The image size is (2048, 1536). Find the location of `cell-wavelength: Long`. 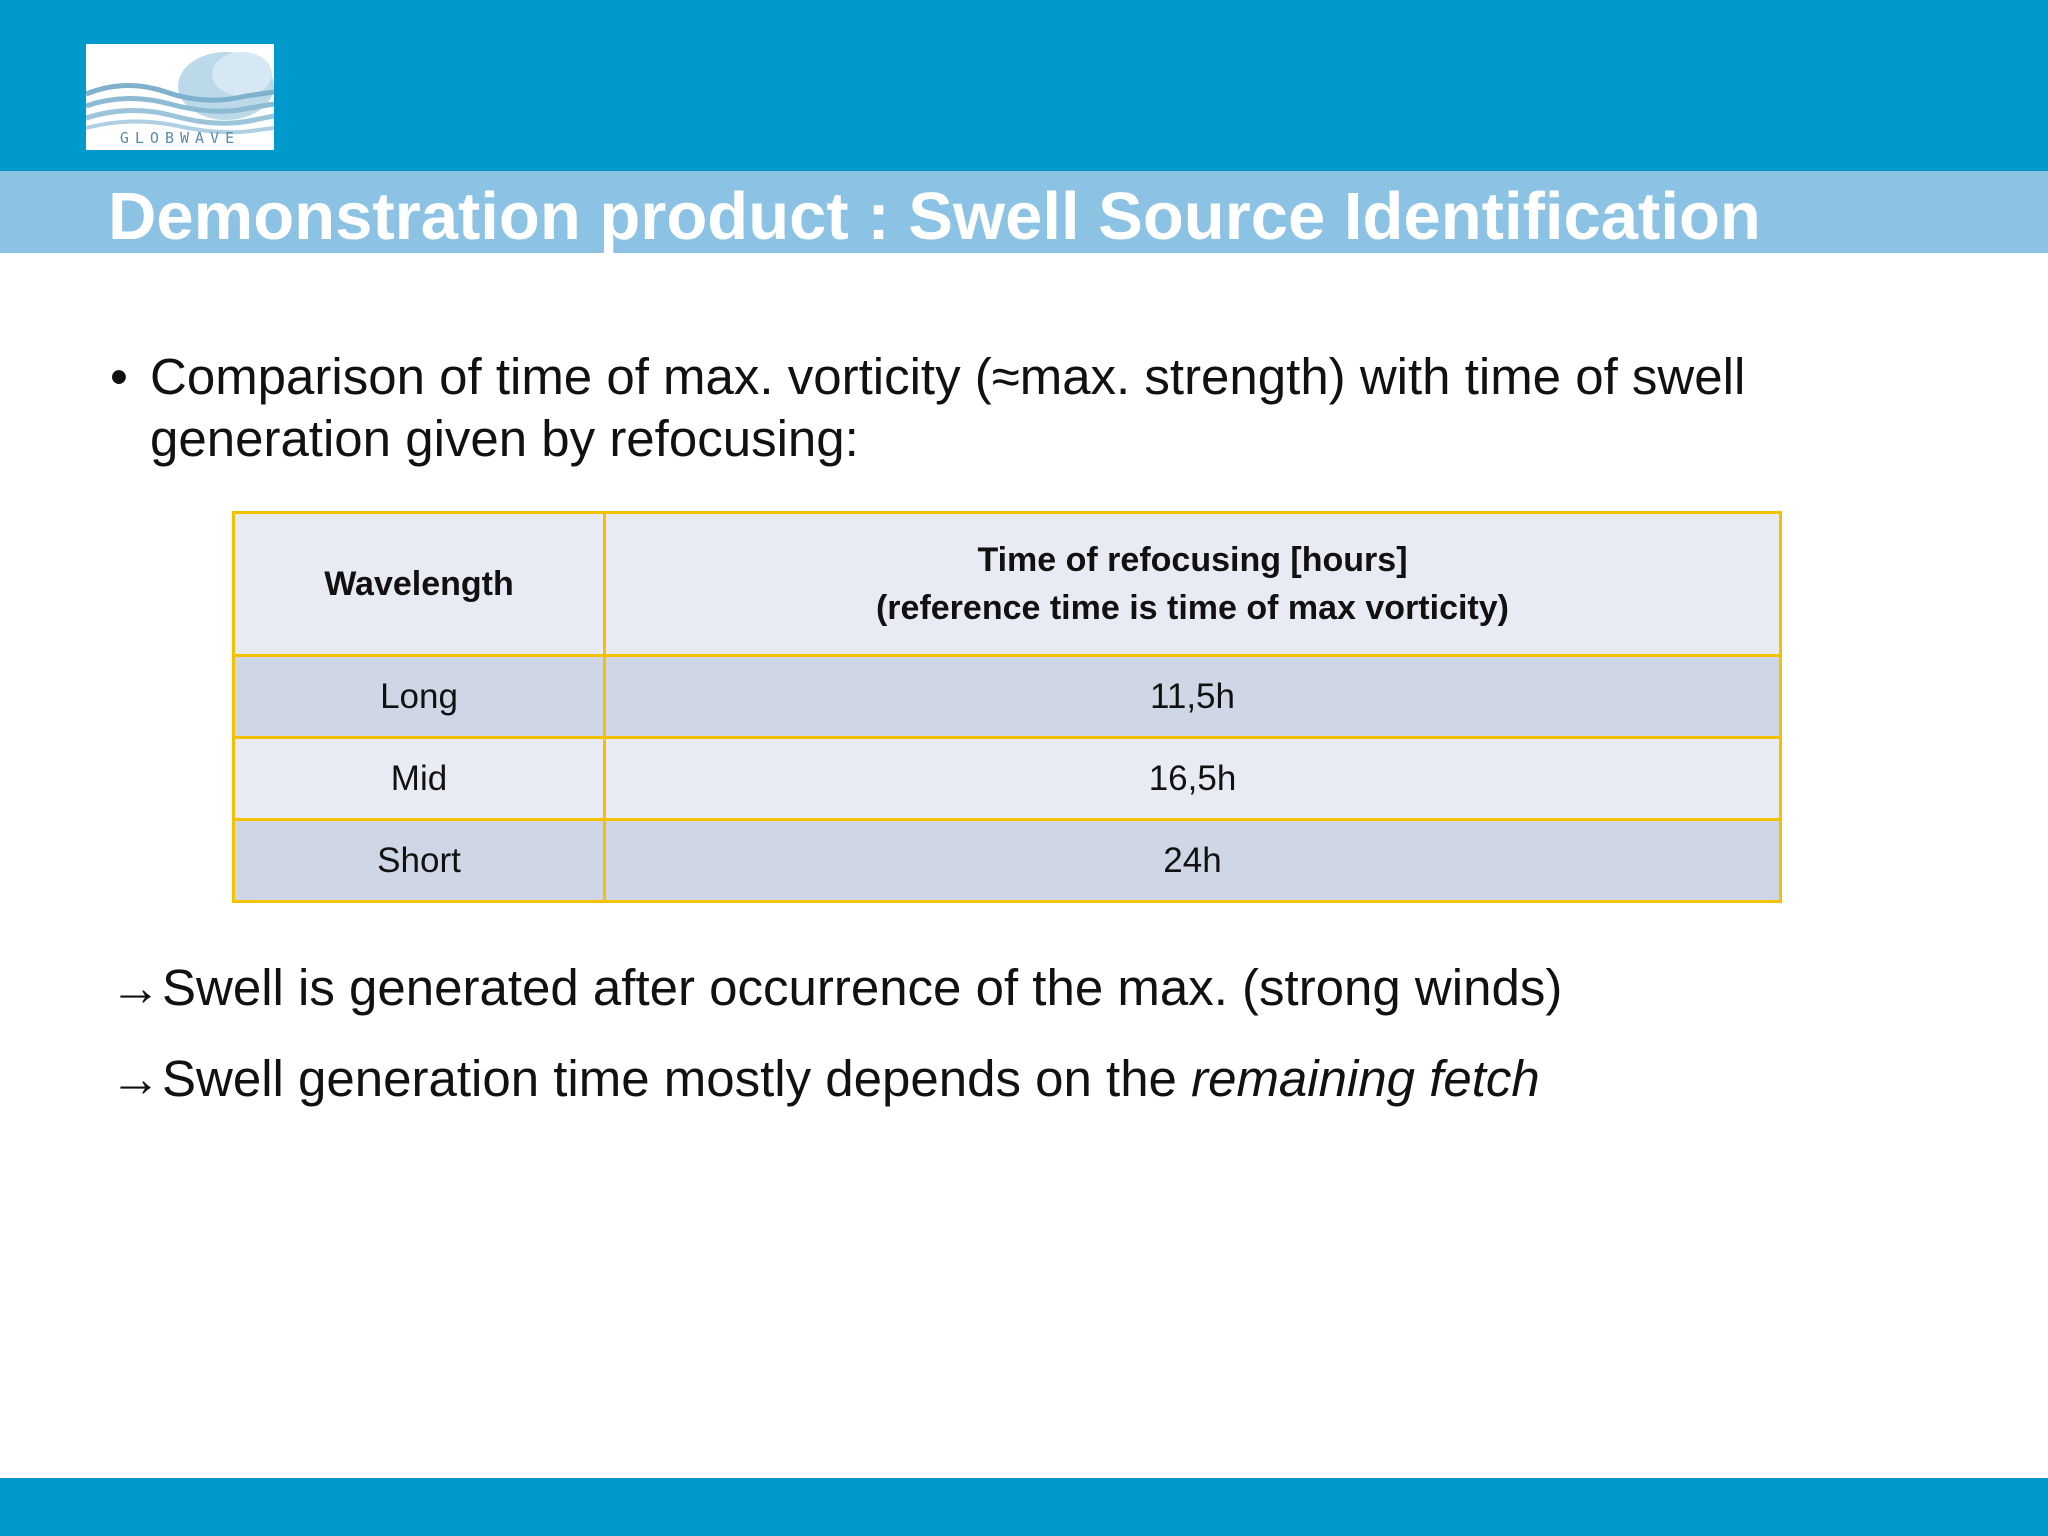

cell-wavelength: Long is located at coordinates (419, 696).